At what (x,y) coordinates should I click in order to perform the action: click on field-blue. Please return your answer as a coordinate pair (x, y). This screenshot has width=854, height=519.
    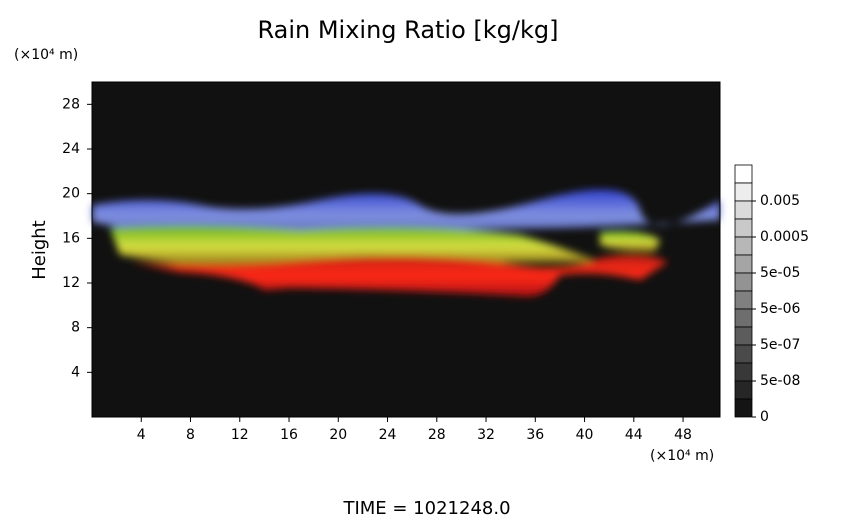
    Looking at the image, I should click on (406, 210).